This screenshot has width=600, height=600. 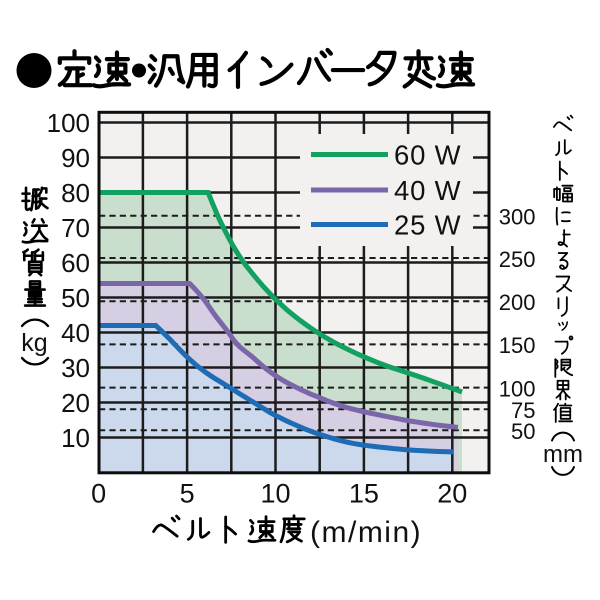 I want to click on svg-text: 75, so click(x=523, y=410).